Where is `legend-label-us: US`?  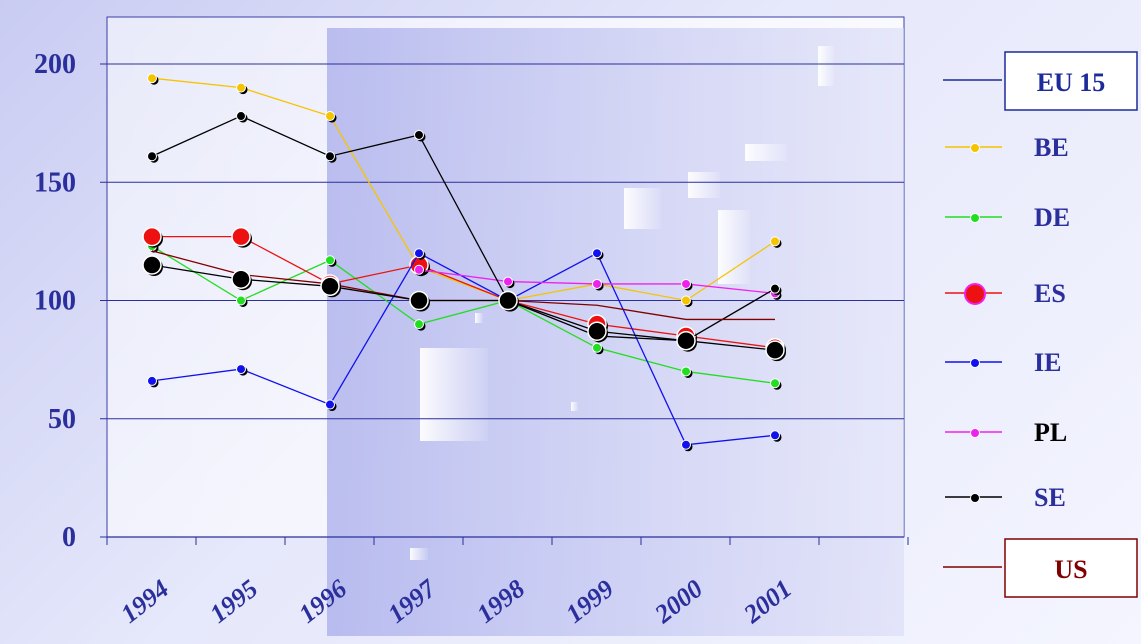 legend-label-us: US is located at coordinates (1070, 569).